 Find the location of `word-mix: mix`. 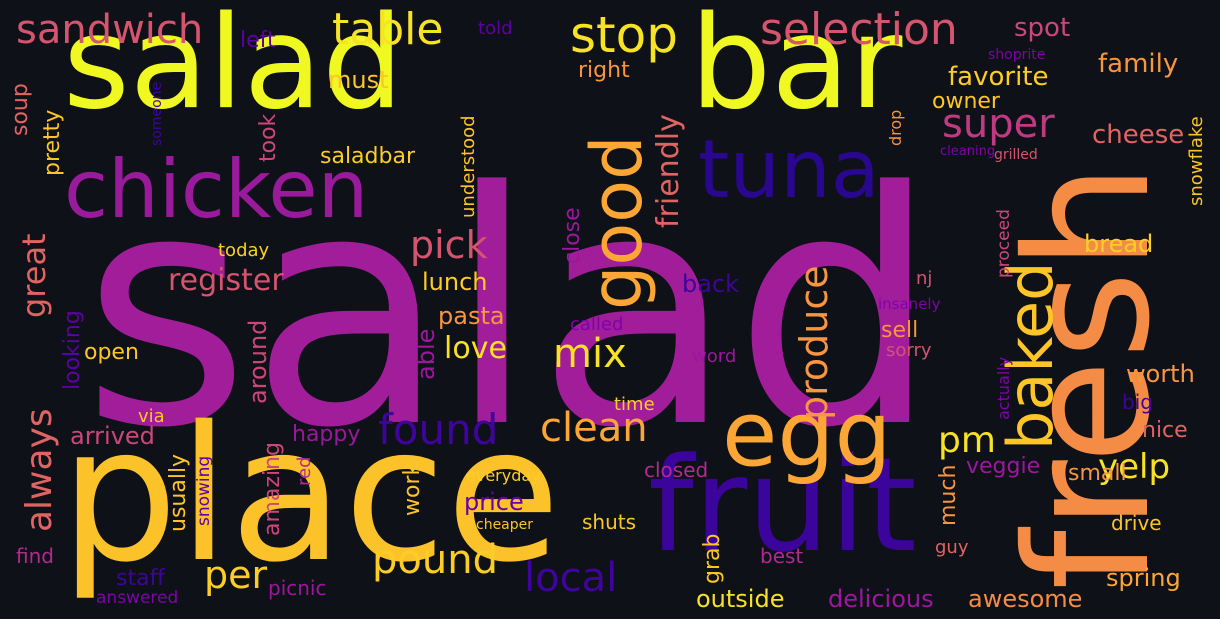

word-mix: mix is located at coordinates (590, 354).